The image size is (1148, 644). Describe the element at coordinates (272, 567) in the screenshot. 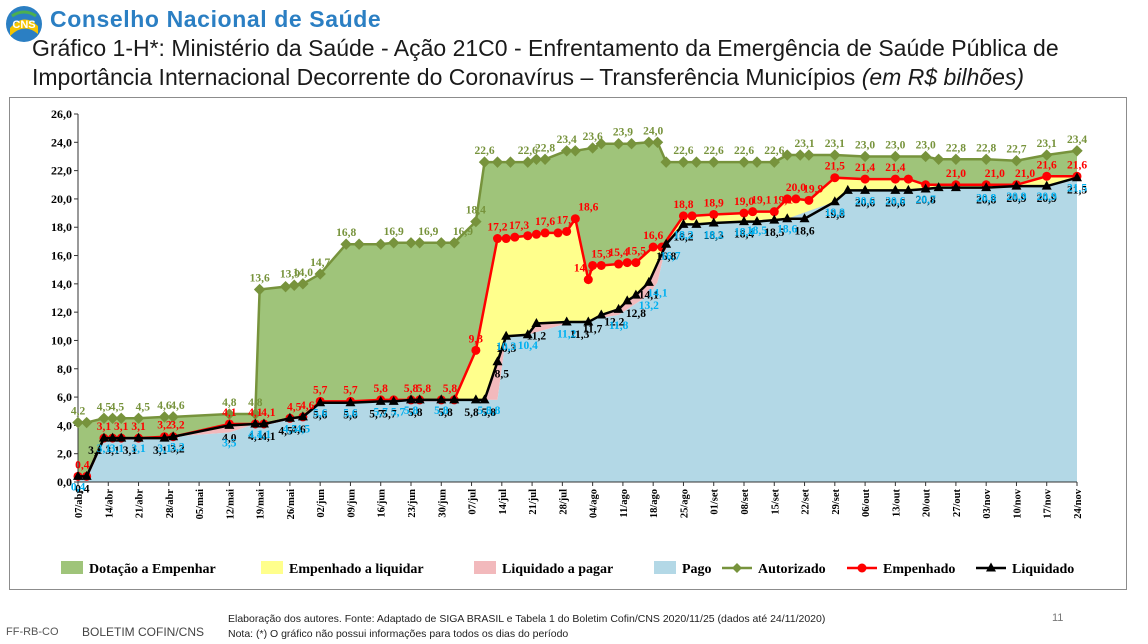

I see `legend-swatch-empenhado-a-liquidar` at that location.